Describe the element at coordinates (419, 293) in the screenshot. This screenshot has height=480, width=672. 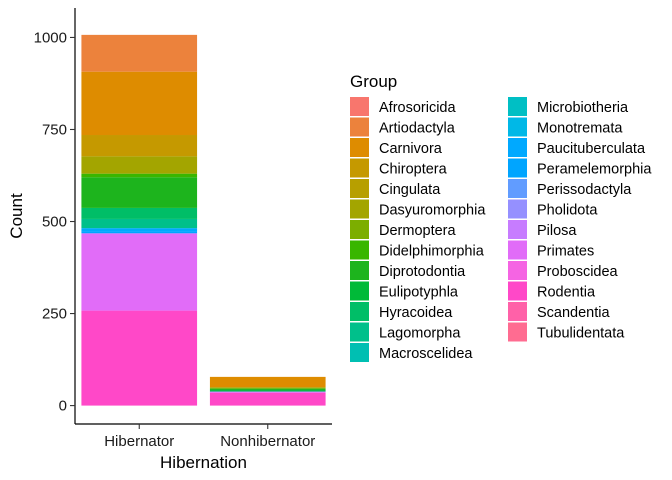
I see `legend-label: Eulipotyphla` at that location.